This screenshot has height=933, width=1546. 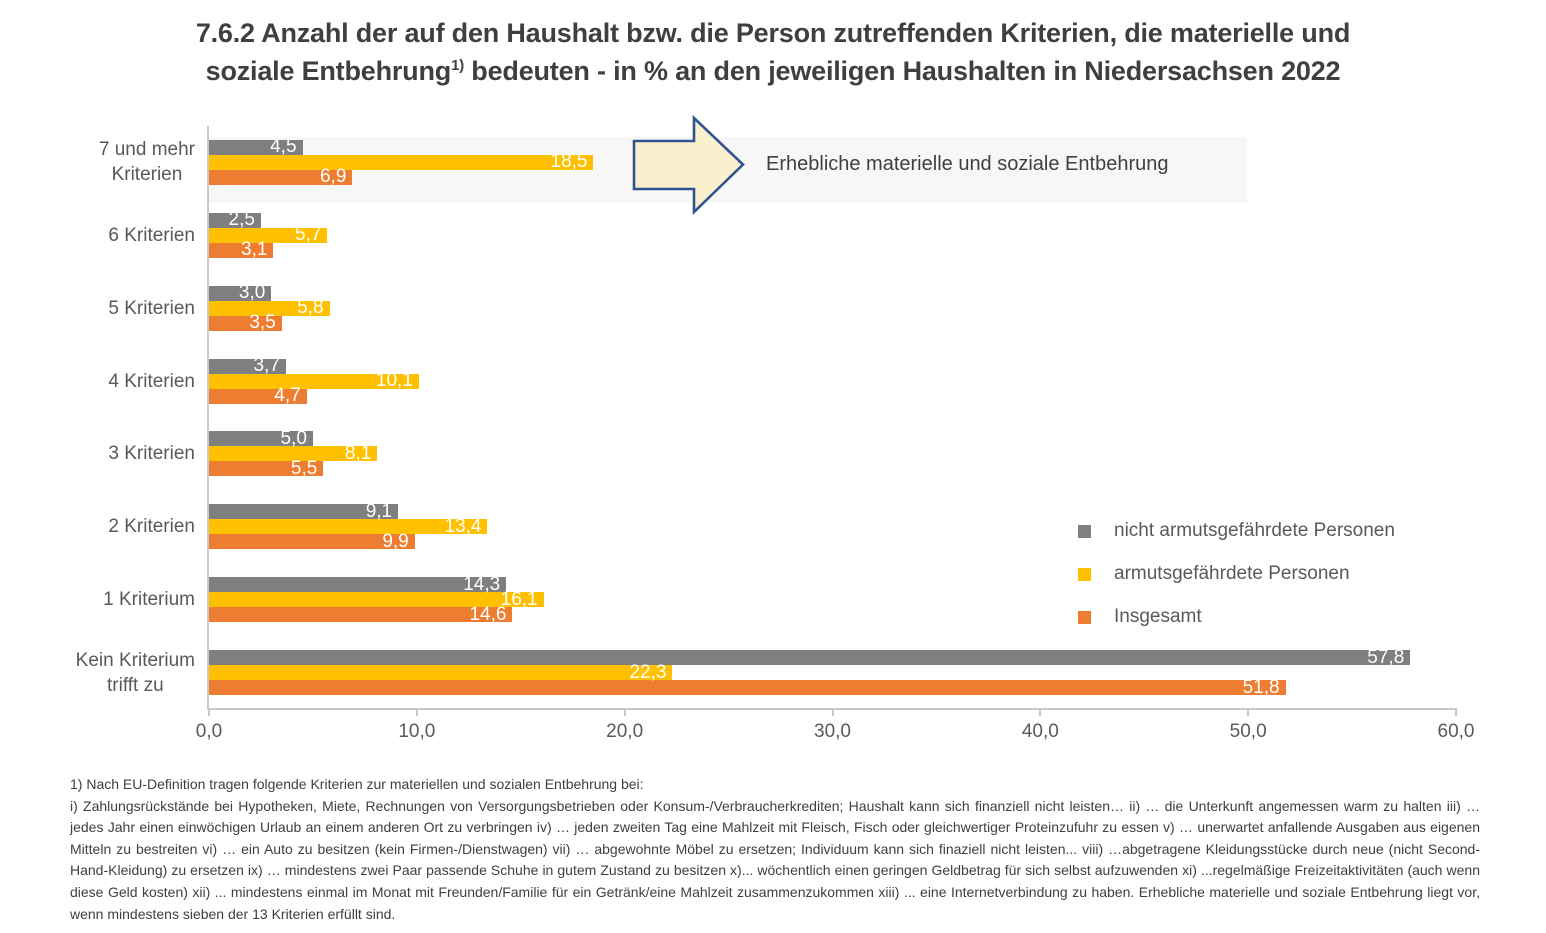 What do you see at coordinates (293, 438) in the screenshot?
I see `bar-value-label: 5,0` at bounding box center [293, 438].